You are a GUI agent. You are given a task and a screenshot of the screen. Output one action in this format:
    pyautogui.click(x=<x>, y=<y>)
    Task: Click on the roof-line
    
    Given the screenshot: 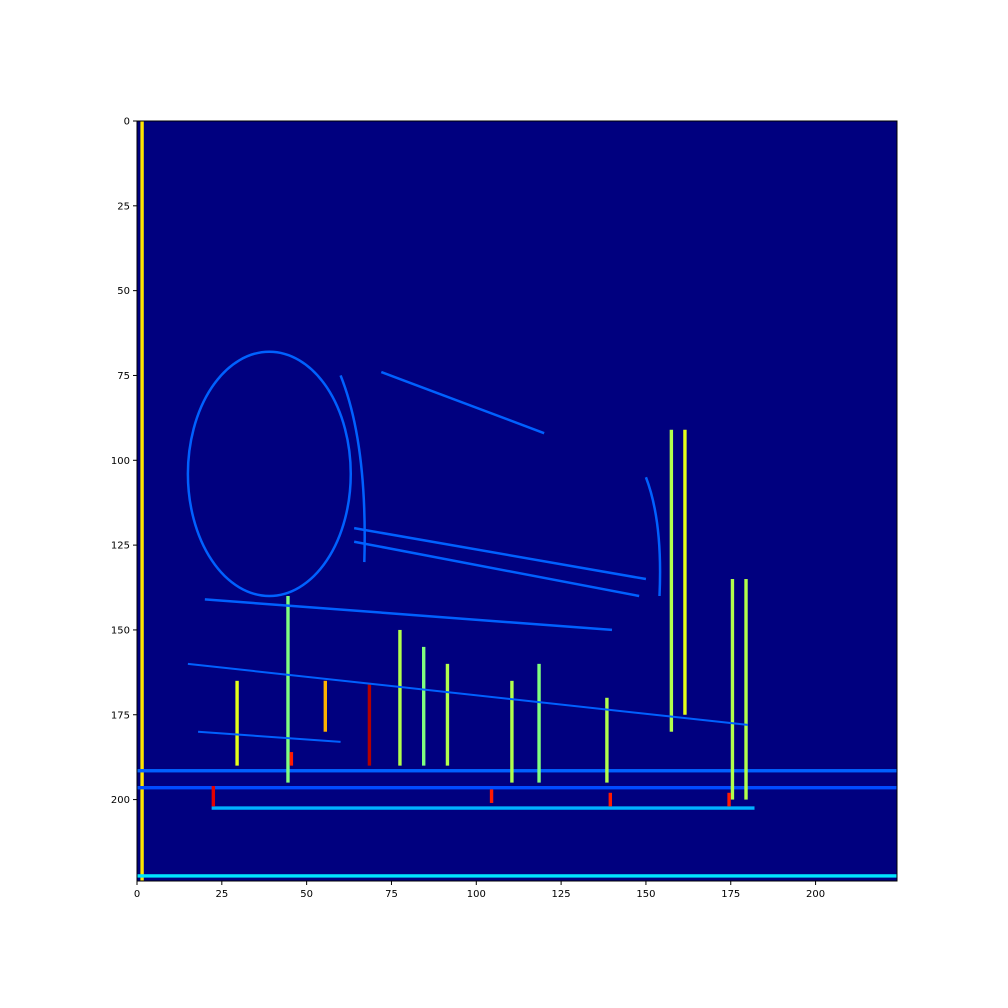 What is the action you would take?
    pyautogui.click(x=462, y=402)
    